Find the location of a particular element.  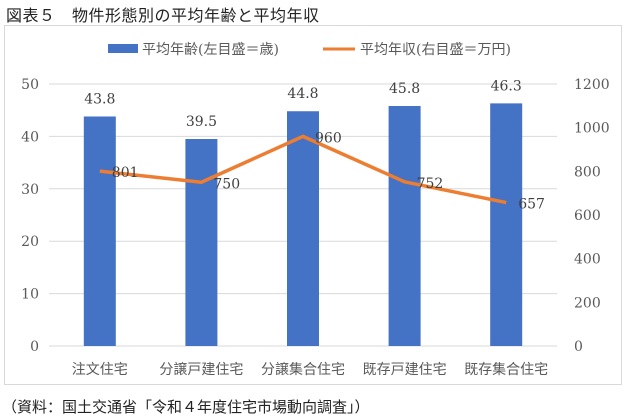

category-label: 分譲戸建住宅 is located at coordinates (201, 370).